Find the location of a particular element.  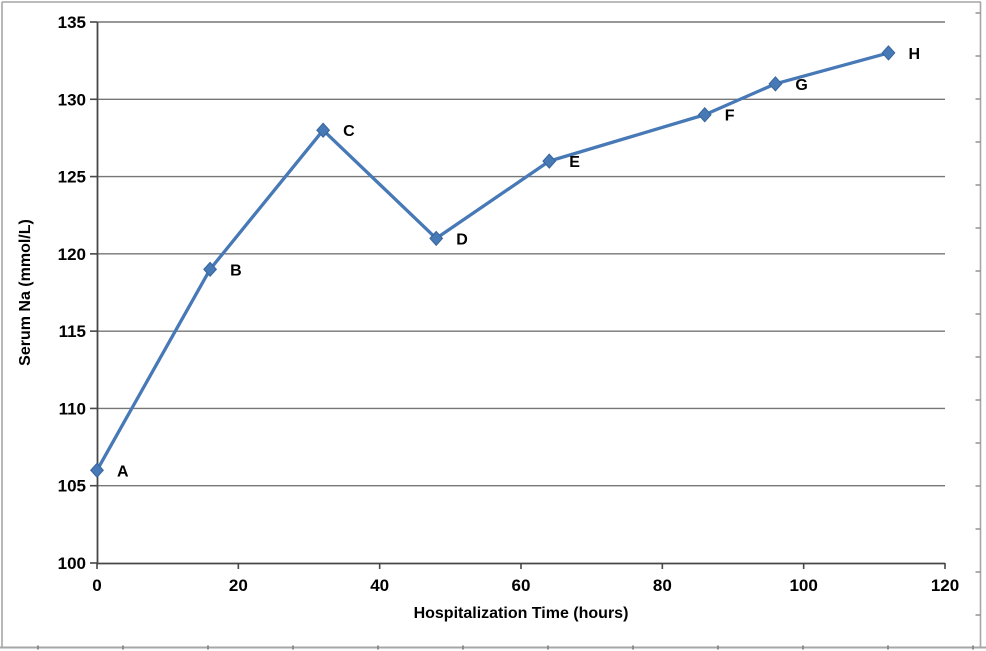

data-point-marker-C is located at coordinates (323, 130).